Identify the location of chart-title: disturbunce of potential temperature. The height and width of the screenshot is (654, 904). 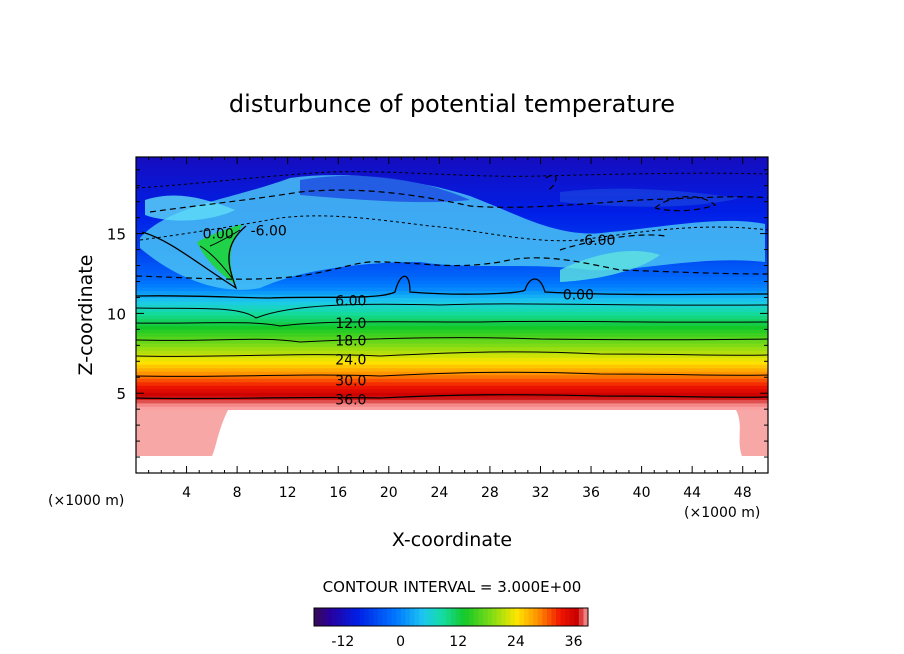
(452, 104).